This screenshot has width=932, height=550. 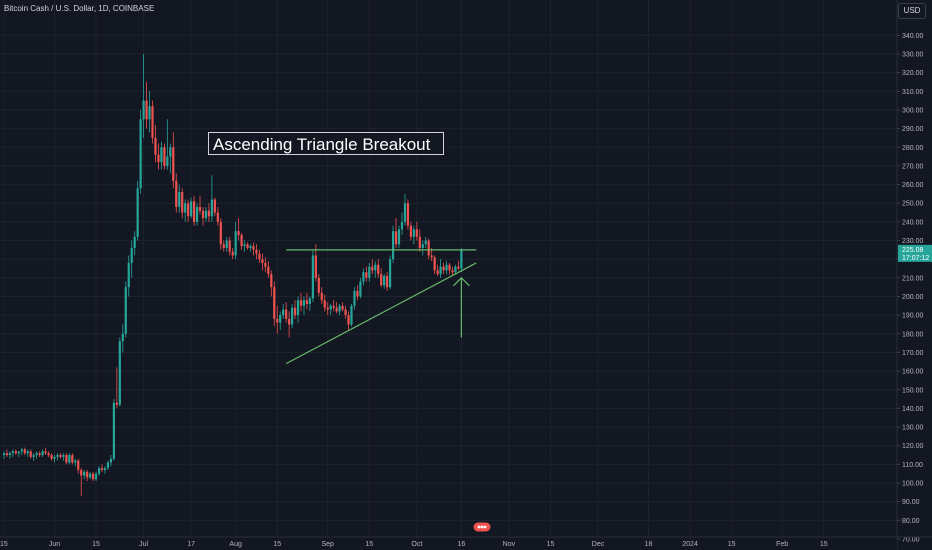 What do you see at coordinates (143, 544) in the screenshot?
I see `time-tick-label: Jul` at bounding box center [143, 544].